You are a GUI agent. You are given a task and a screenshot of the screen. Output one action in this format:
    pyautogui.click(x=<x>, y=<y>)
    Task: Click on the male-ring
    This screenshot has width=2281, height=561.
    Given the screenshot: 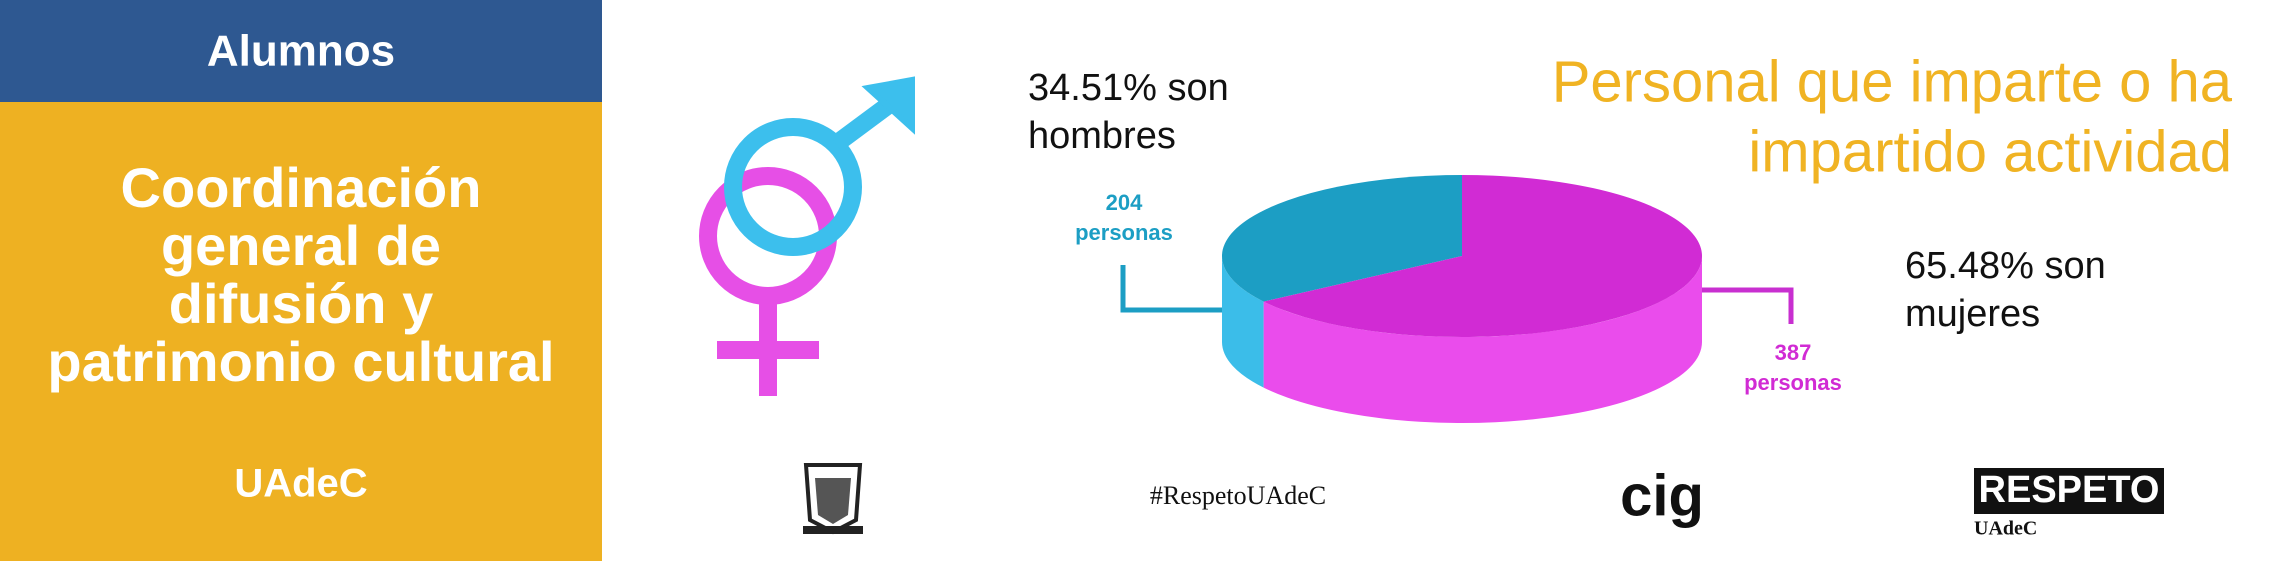 What is the action you would take?
    pyautogui.click(x=793, y=187)
    